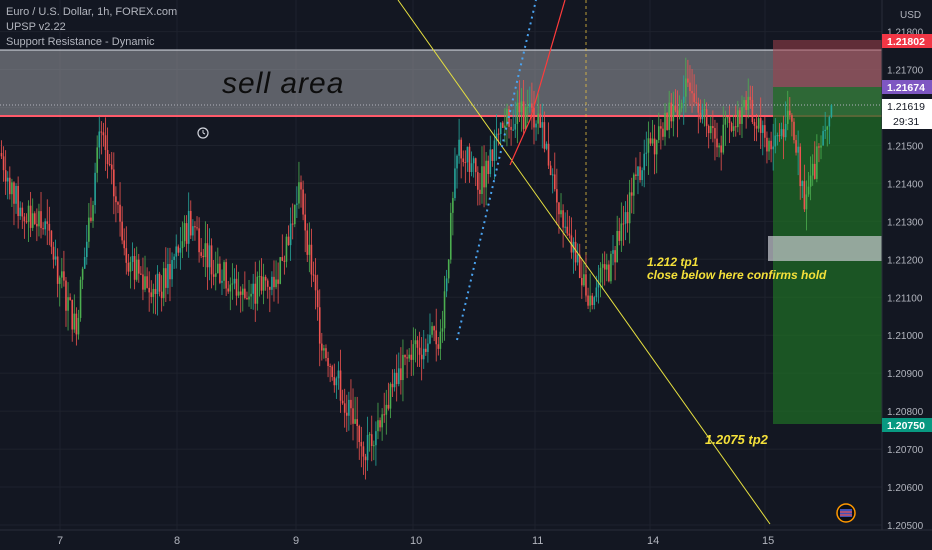 The image size is (932, 550). What do you see at coordinates (283, 83) in the screenshot?
I see `sell-area-label: sell area` at bounding box center [283, 83].